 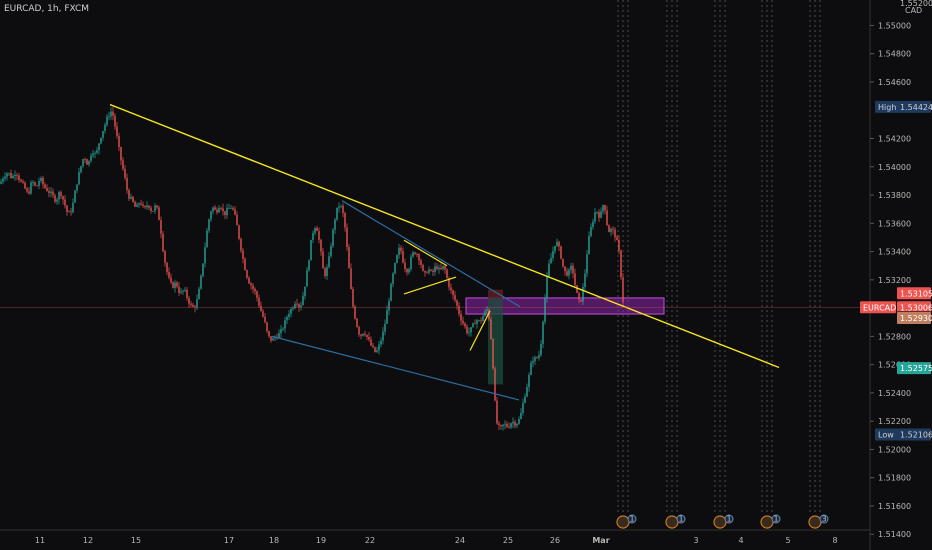 What do you see at coordinates (894, 25) in the screenshot?
I see `price-tick-label: 1.55000` at bounding box center [894, 25].